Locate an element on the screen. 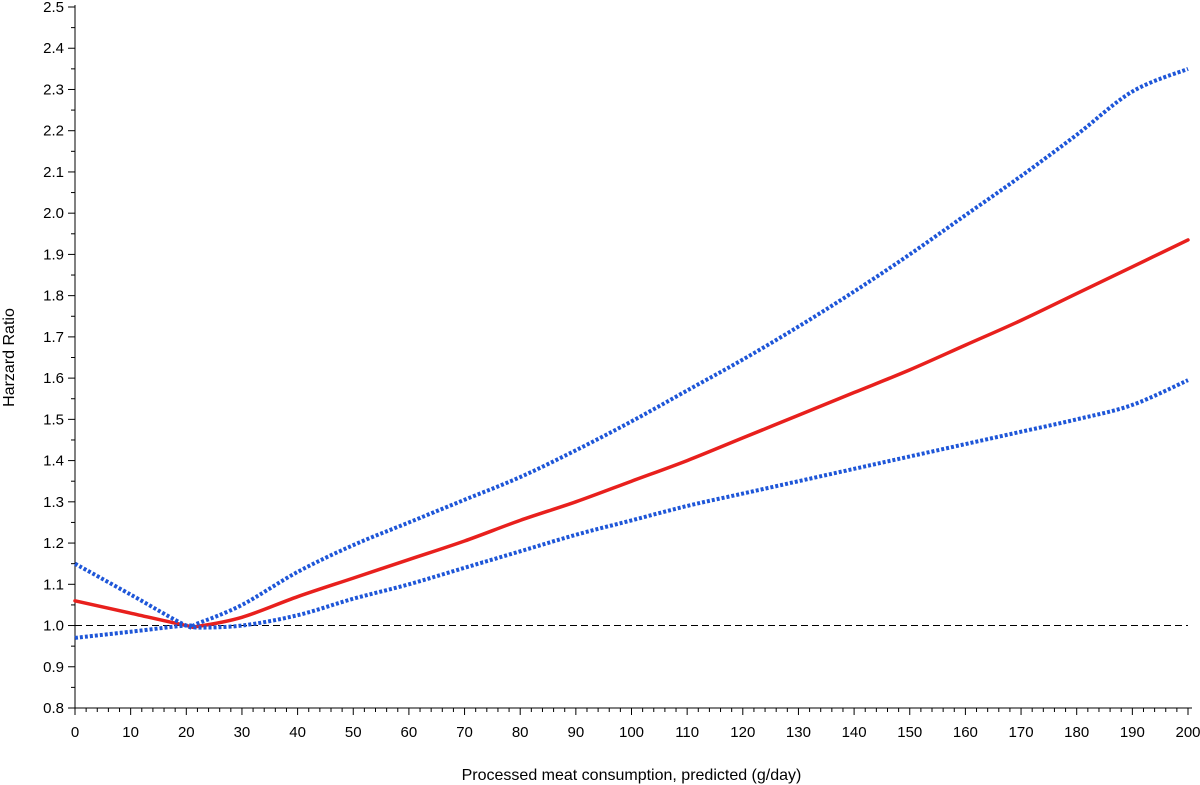  y-tick-label: 1.9 is located at coordinates (53, 254).